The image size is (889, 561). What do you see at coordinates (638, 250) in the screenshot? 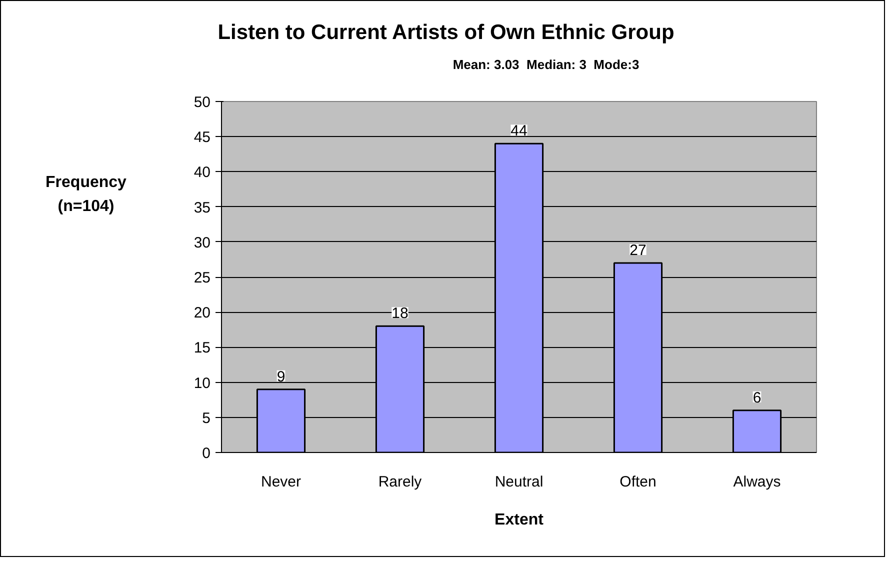
I see `data-label: 27` at bounding box center [638, 250].